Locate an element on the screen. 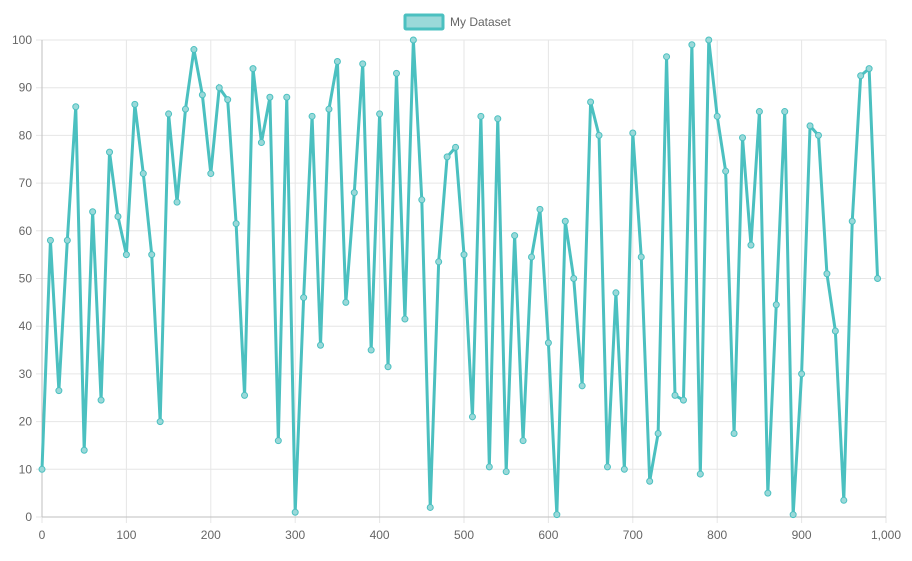 This screenshot has height=561, width=912. legend: My Dataset is located at coordinates (457, 22).